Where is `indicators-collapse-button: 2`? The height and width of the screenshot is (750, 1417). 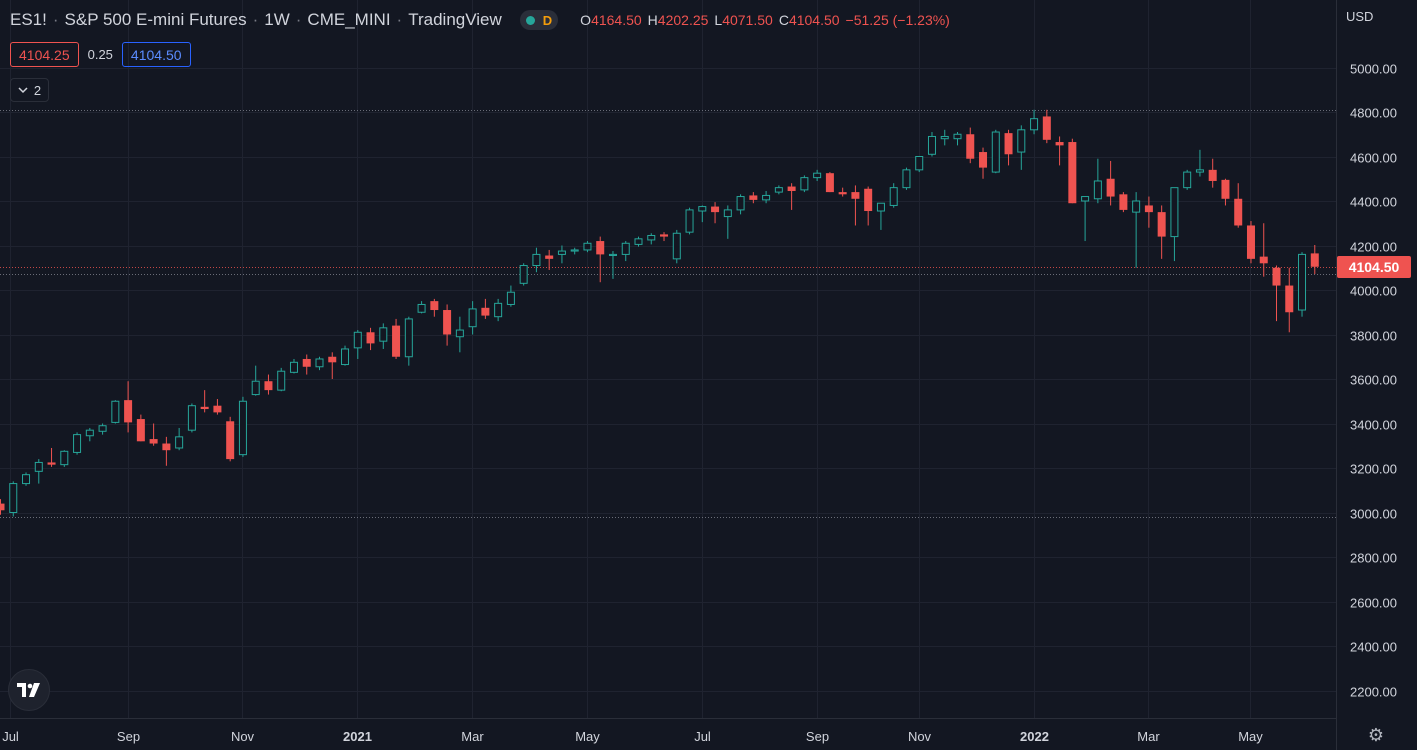 indicators-collapse-button: 2 is located at coordinates (29, 90).